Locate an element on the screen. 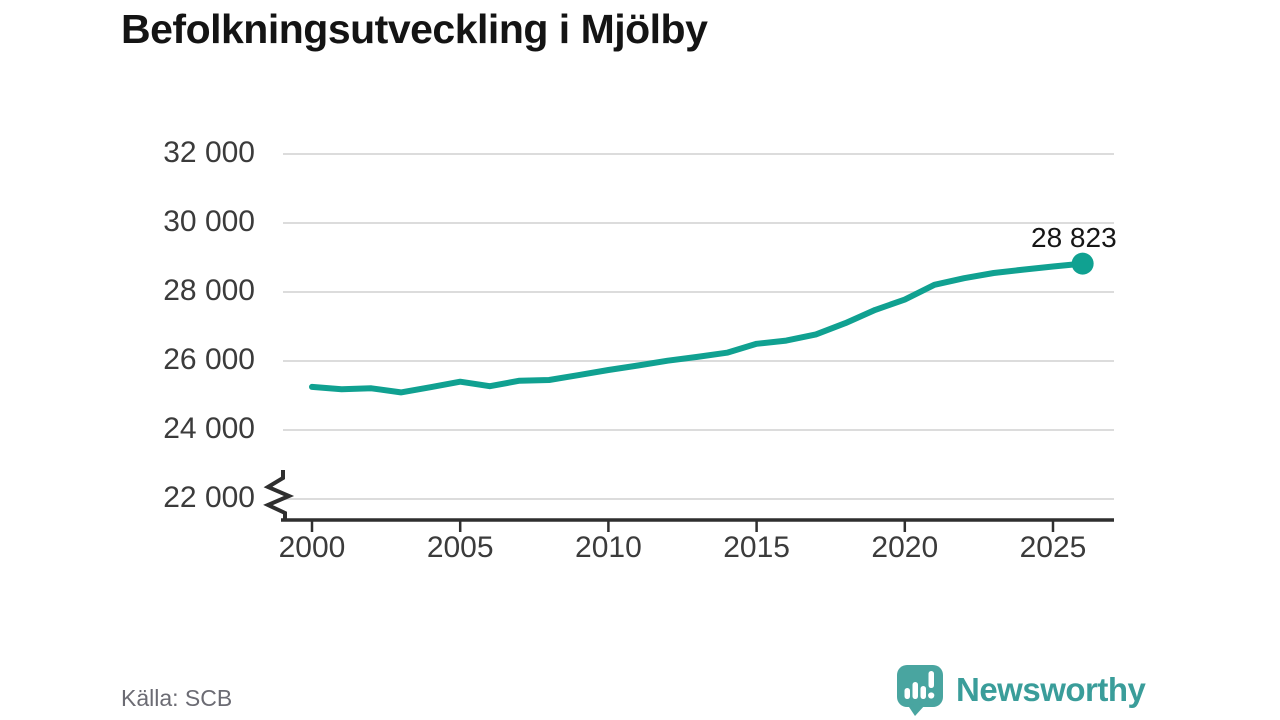 This screenshot has height=720, width=1280. newsworthy-branding: Newsworthy is located at coordinates (1020, 689).